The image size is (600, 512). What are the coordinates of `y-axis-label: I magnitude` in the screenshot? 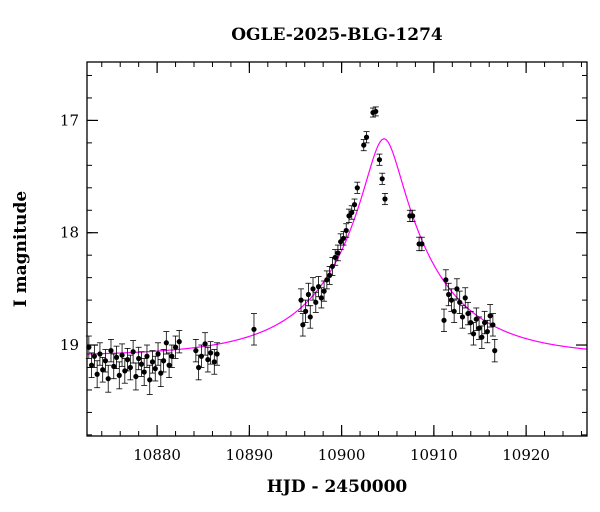 It's located at (21, 249).